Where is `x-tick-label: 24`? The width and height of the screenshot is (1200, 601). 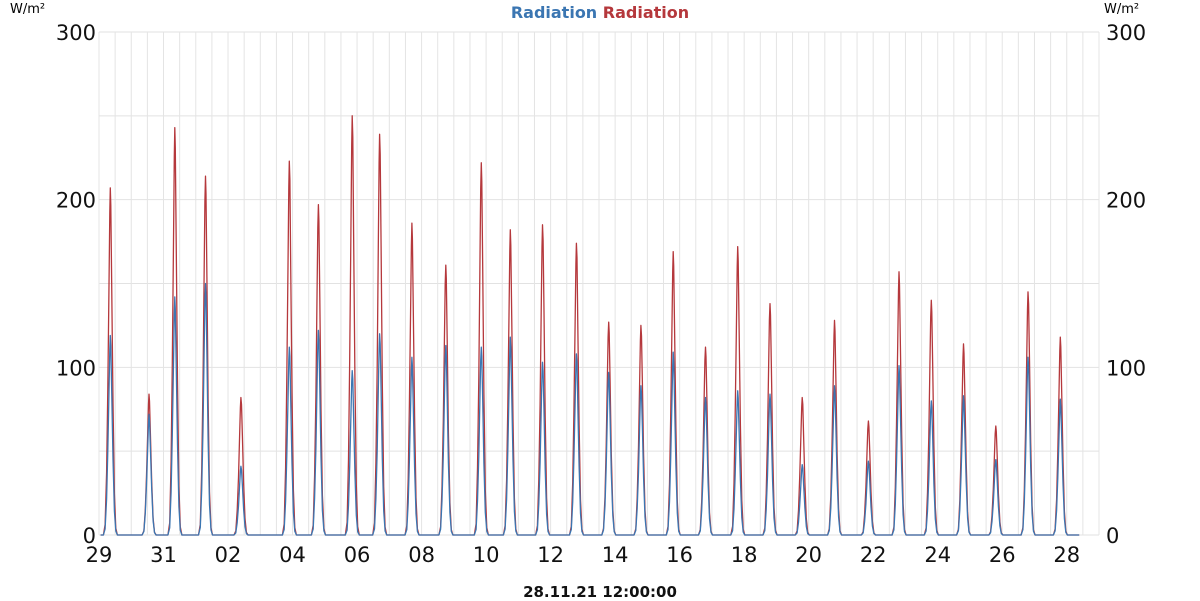 x-tick-label: 24 is located at coordinates (937, 555).